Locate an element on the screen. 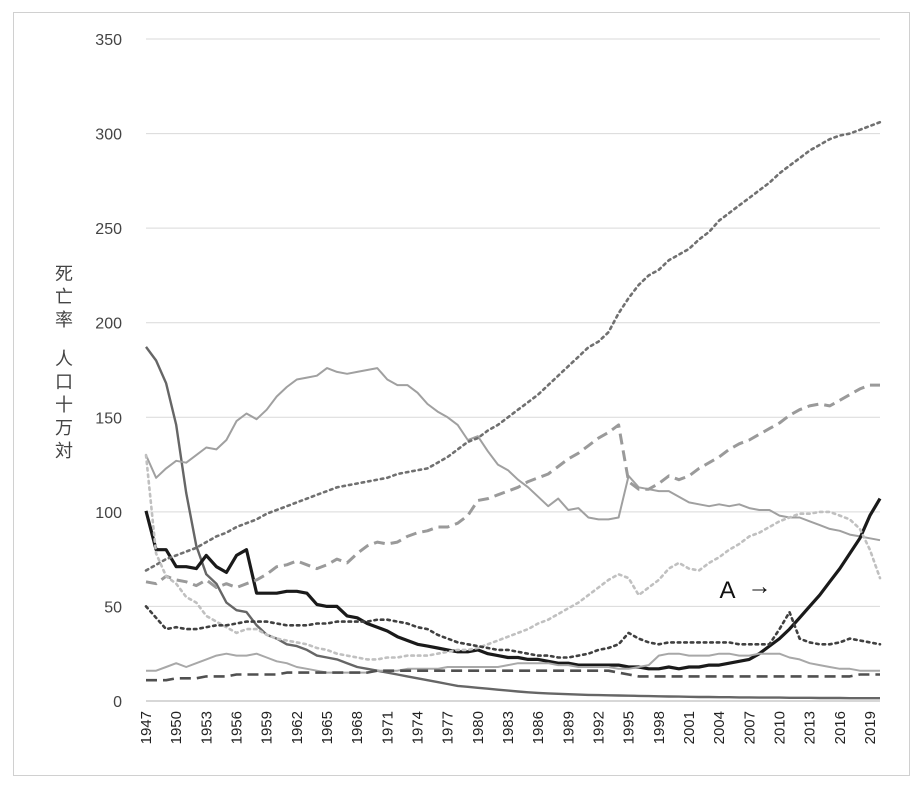 The image size is (923, 789). x-tick-label: 2004 is located at coordinates (719, 727).